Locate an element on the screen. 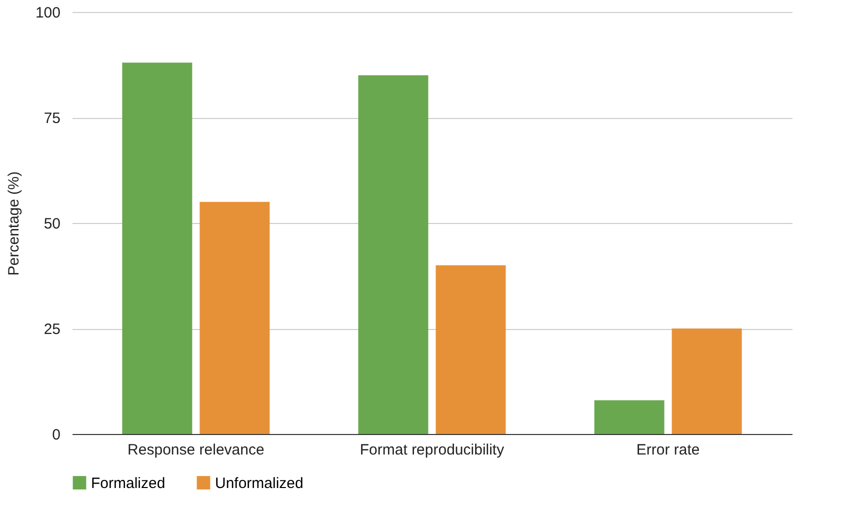  y-tick-label: 0 is located at coordinates (56, 435).